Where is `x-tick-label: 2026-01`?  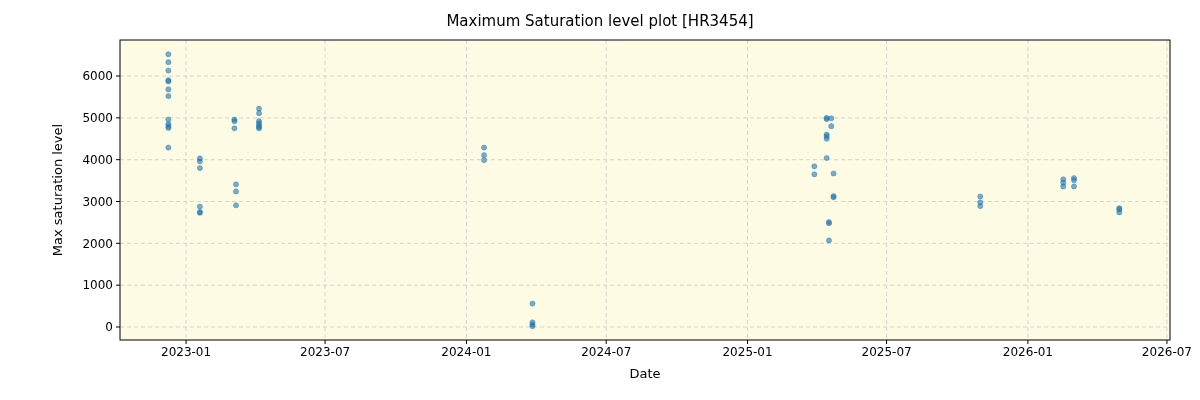 x-tick-label: 2026-01 is located at coordinates (1027, 352).